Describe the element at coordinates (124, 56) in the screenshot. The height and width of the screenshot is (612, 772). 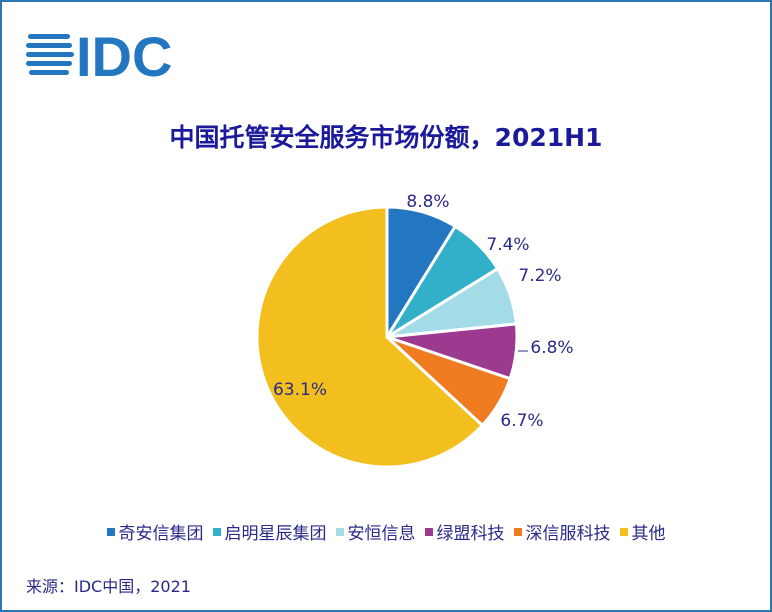
I see `logo-text: IDC` at that location.